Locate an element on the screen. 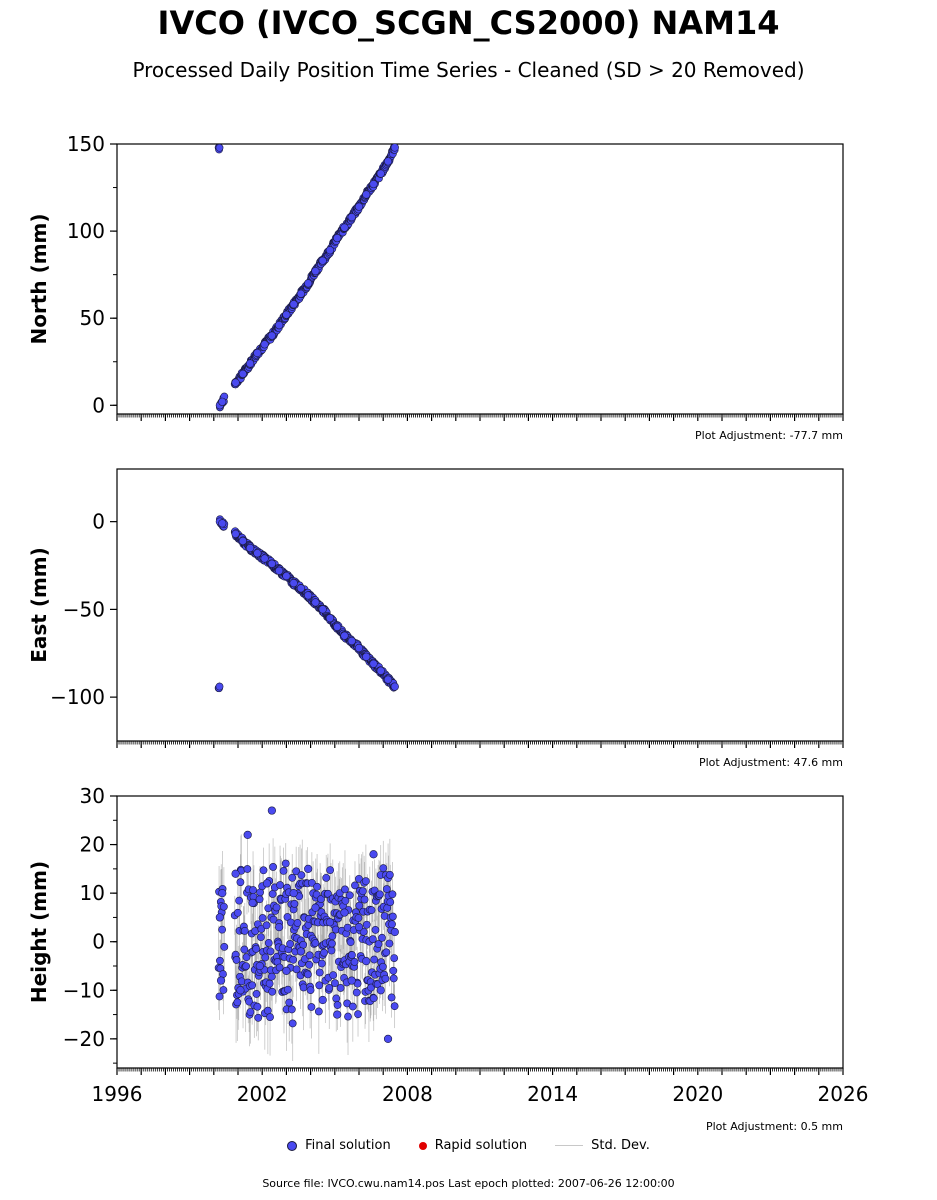 This screenshot has width=937, height=1200. rapid-solution-marker-icon is located at coordinates (422, 1145).